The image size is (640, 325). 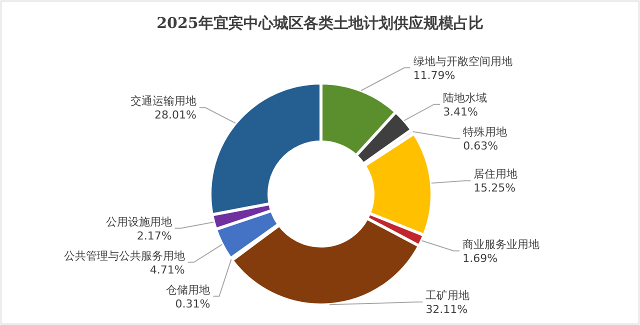 I want to click on slice-label: 工矿用地, so click(x=448, y=295).